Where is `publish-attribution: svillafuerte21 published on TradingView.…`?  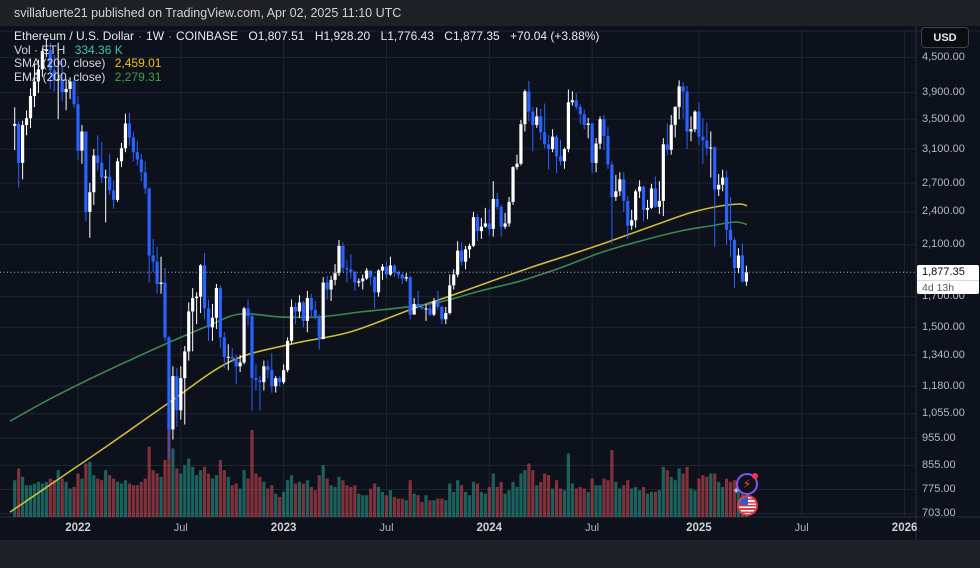 publish-attribution: svillafuerte21 published on TradingView.… is located at coordinates (208, 13).